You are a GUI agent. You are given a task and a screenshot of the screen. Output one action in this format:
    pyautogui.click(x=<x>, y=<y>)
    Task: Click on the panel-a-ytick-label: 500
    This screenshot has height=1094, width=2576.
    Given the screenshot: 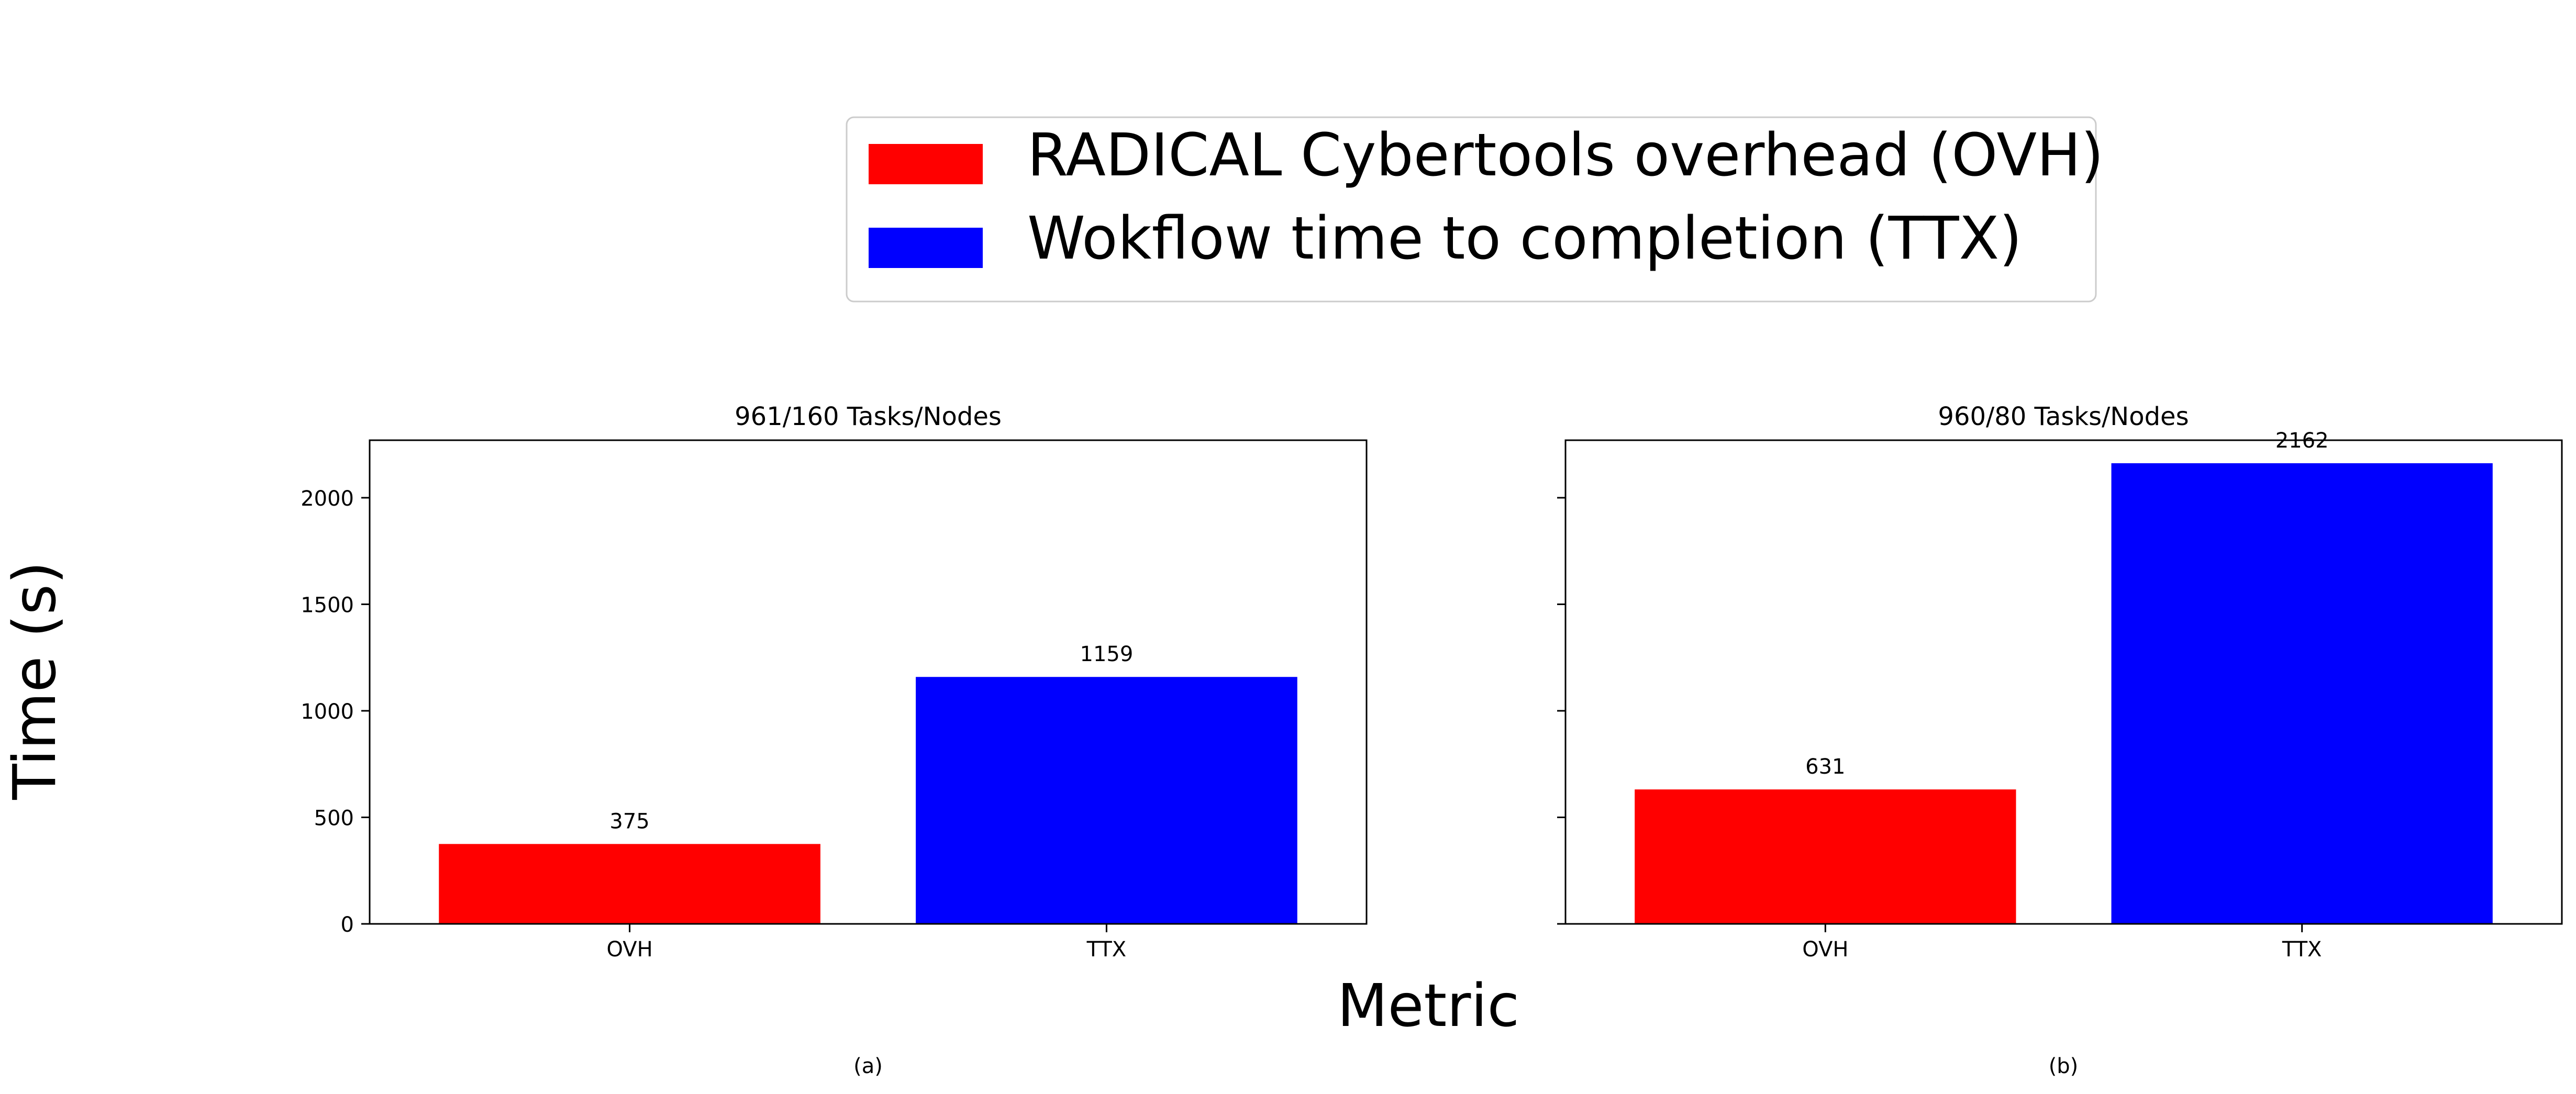 What is the action you would take?
    pyautogui.click(x=334, y=818)
    